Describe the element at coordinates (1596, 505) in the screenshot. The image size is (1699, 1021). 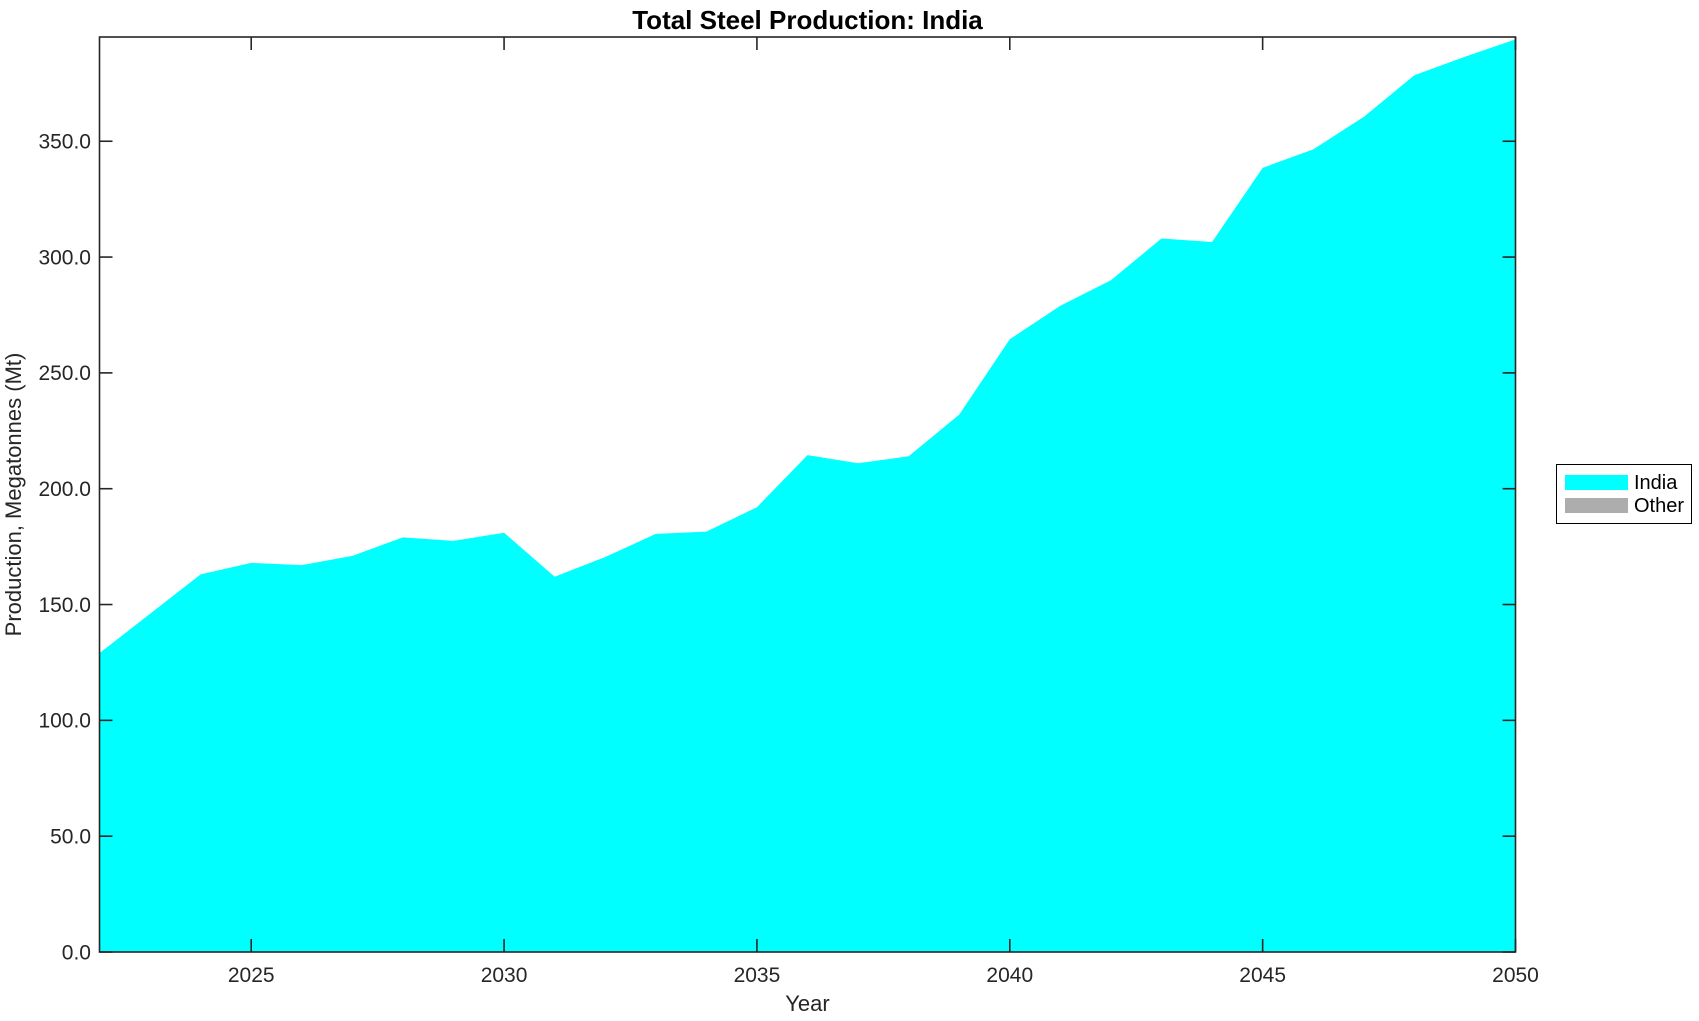
I see `other-legend-swatch` at that location.